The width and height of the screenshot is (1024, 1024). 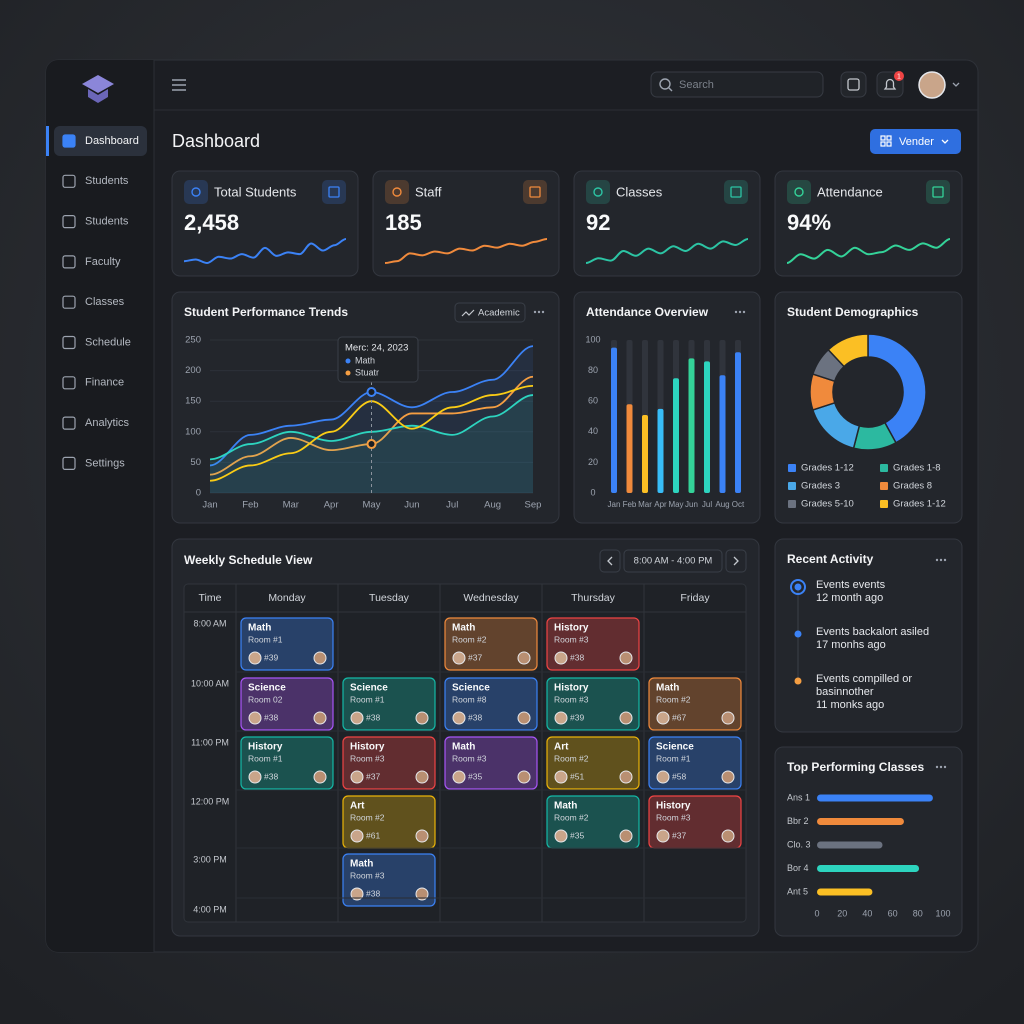 What do you see at coordinates (799, 844) in the screenshot?
I see `y-tick-label: Clo. 3` at bounding box center [799, 844].